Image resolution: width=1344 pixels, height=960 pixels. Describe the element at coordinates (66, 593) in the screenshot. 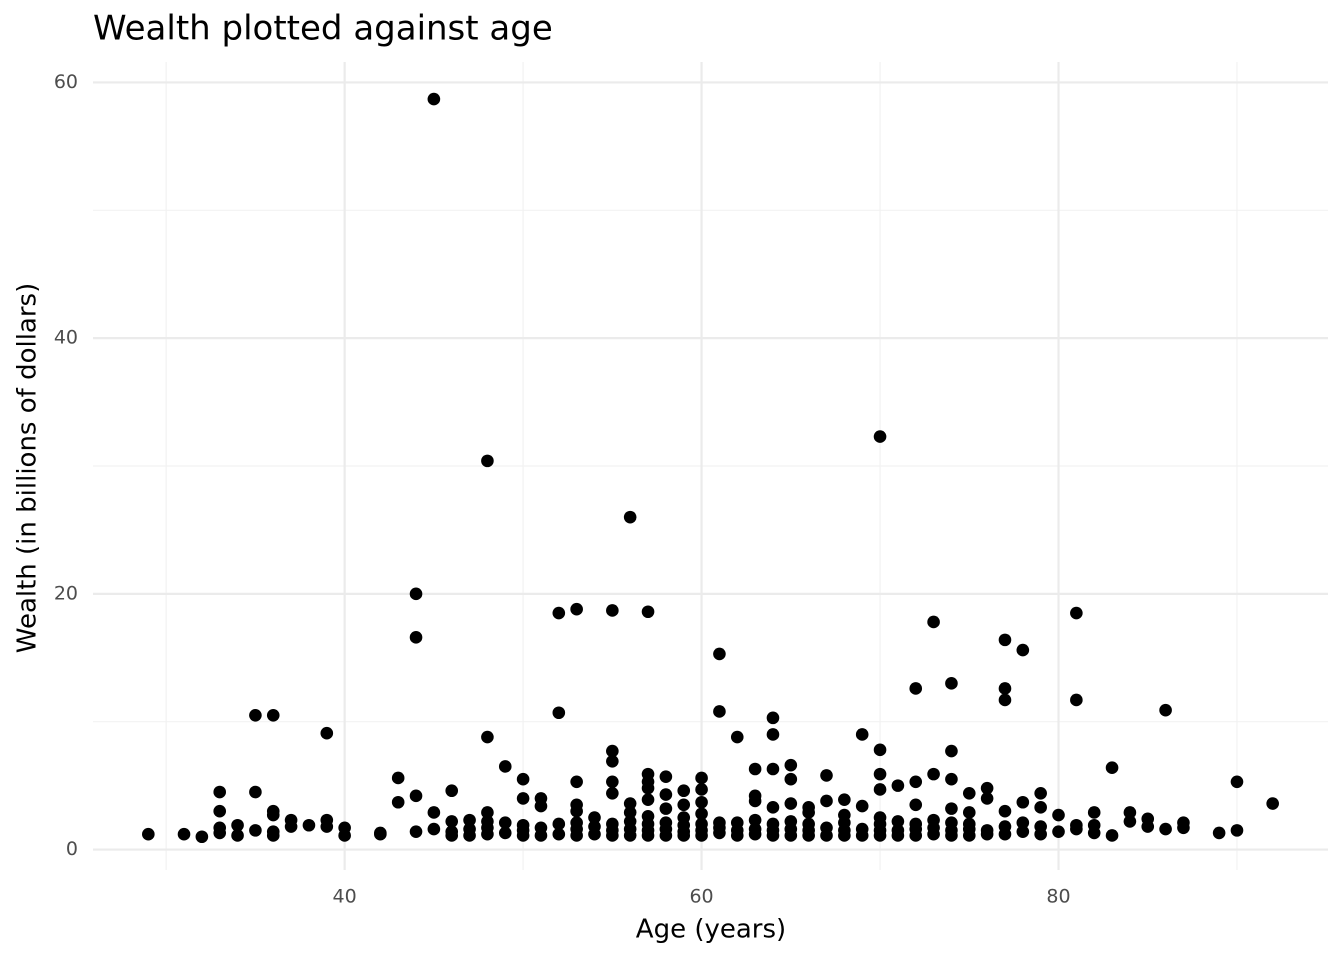

I see `y-tick-label: 20` at that location.